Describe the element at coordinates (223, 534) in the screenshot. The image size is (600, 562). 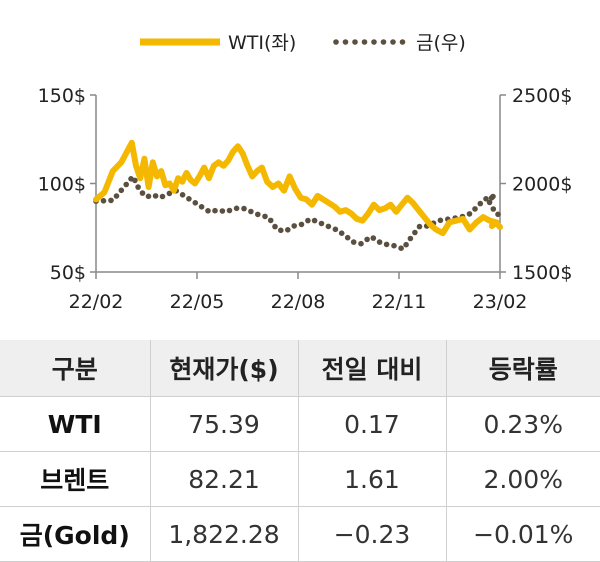
I see `current-price-cell: 1,822.28` at that location.